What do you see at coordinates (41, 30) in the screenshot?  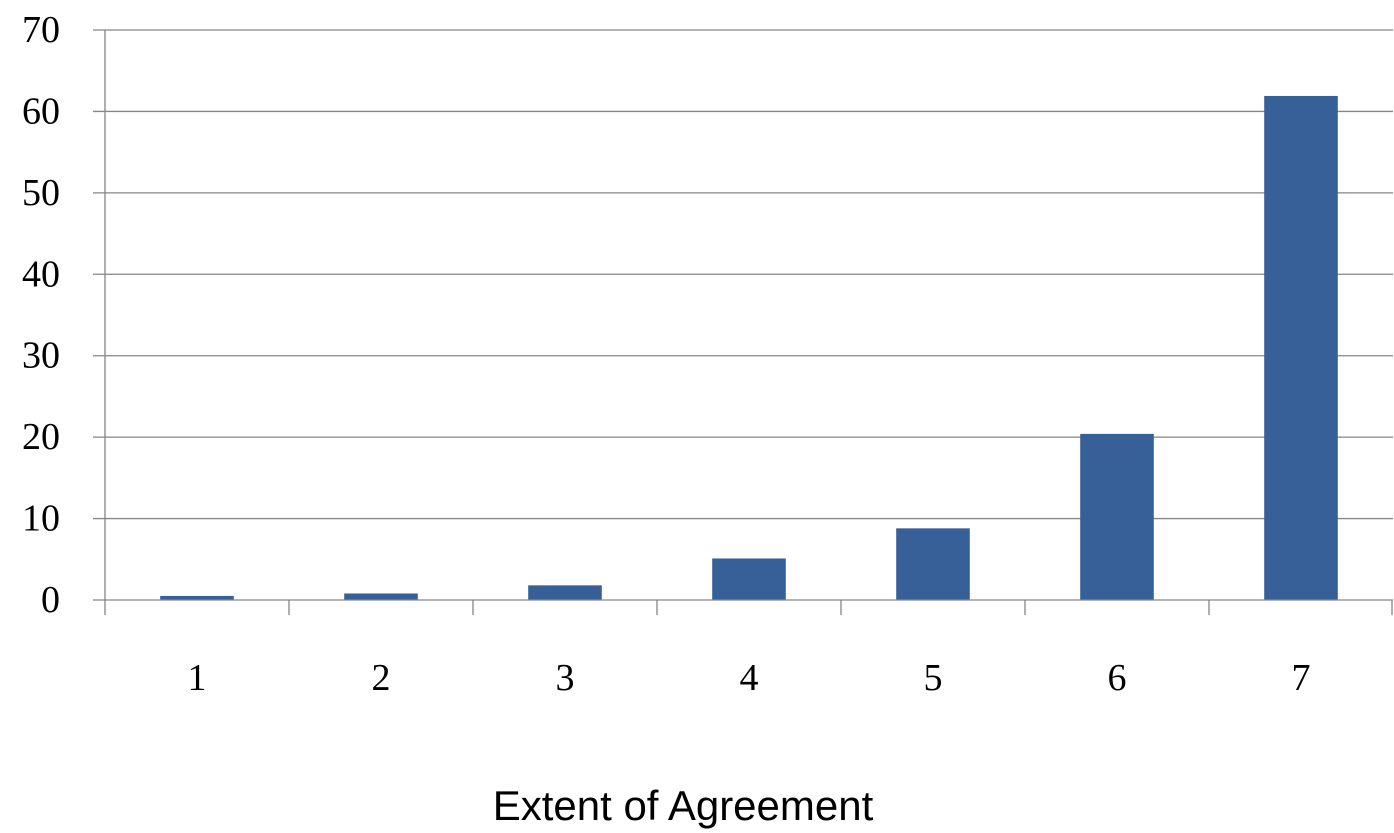 I see `y-tick-label: 70` at bounding box center [41, 30].